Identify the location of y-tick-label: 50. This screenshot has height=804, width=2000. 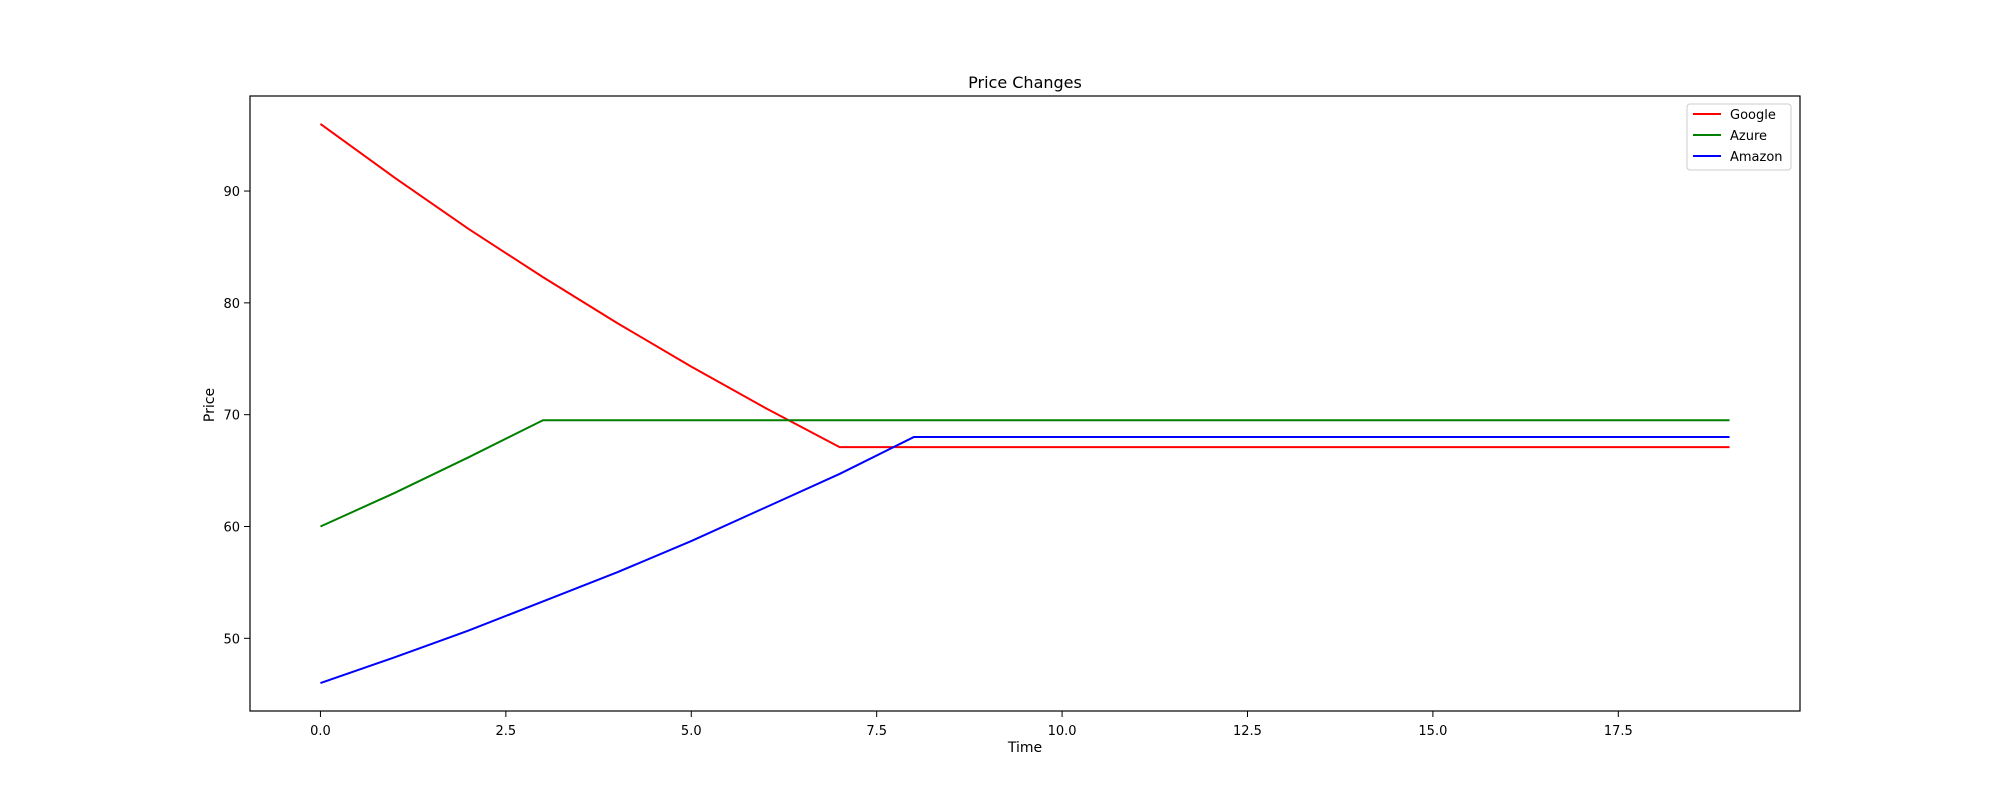
(231, 639).